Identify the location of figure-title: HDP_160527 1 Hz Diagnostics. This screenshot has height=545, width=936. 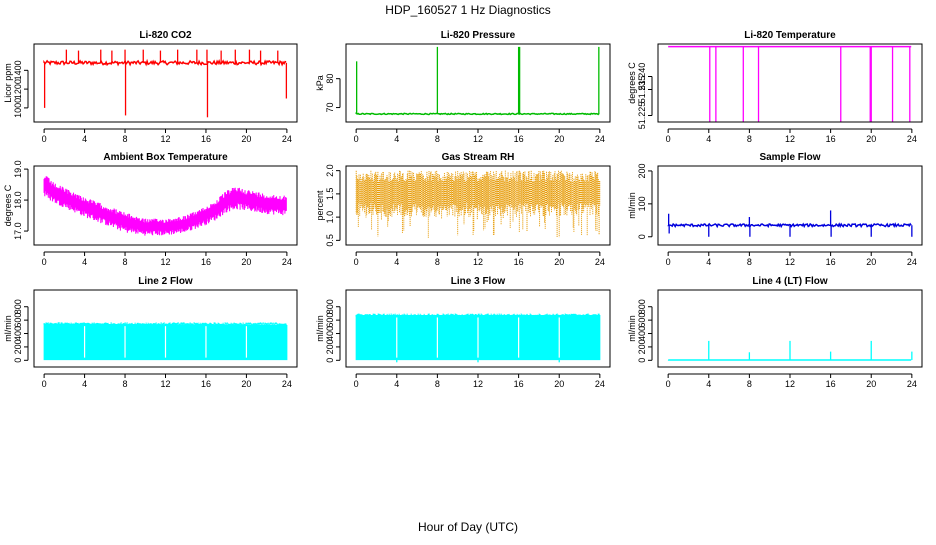
(467, 10).